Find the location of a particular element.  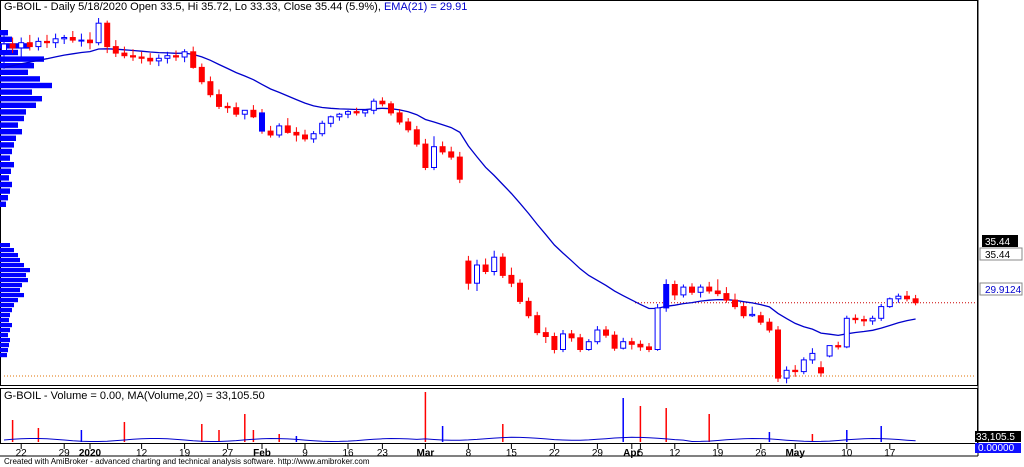

ema-value-label-bg is located at coordinates (1000, 289).